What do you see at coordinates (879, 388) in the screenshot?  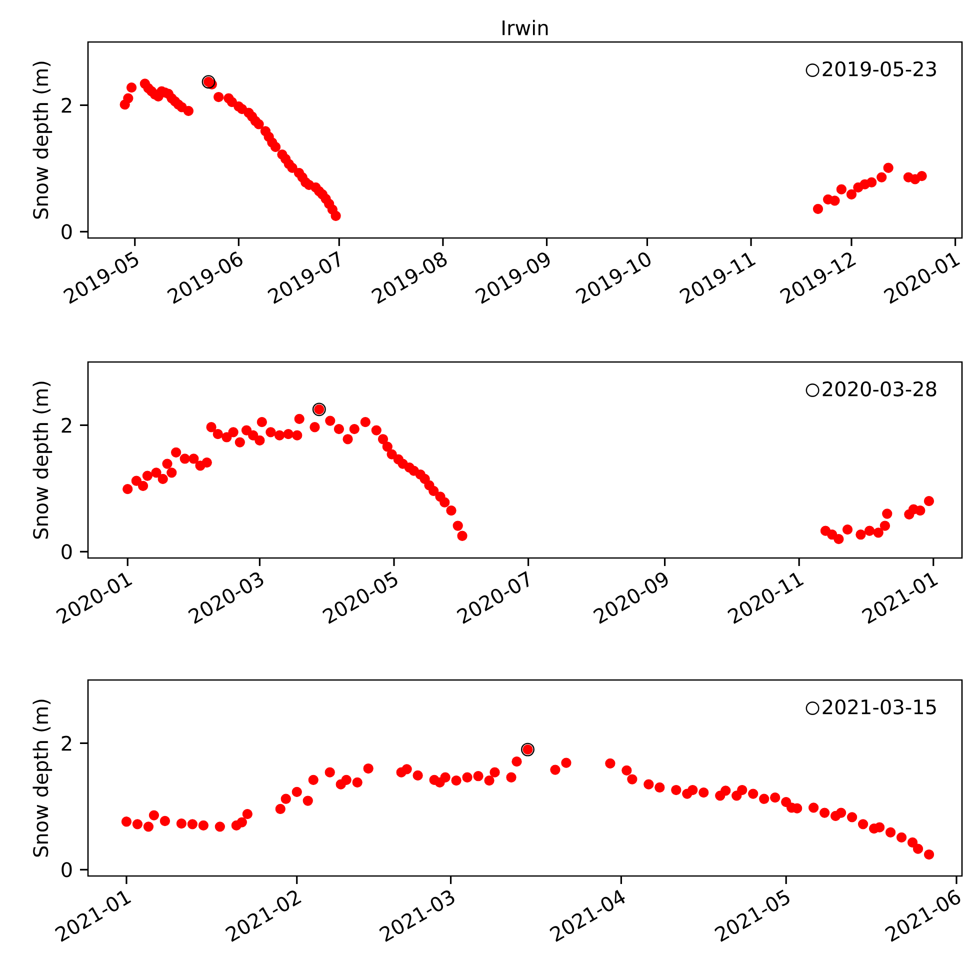 I see `legend-label: 2020-03-28` at bounding box center [879, 388].